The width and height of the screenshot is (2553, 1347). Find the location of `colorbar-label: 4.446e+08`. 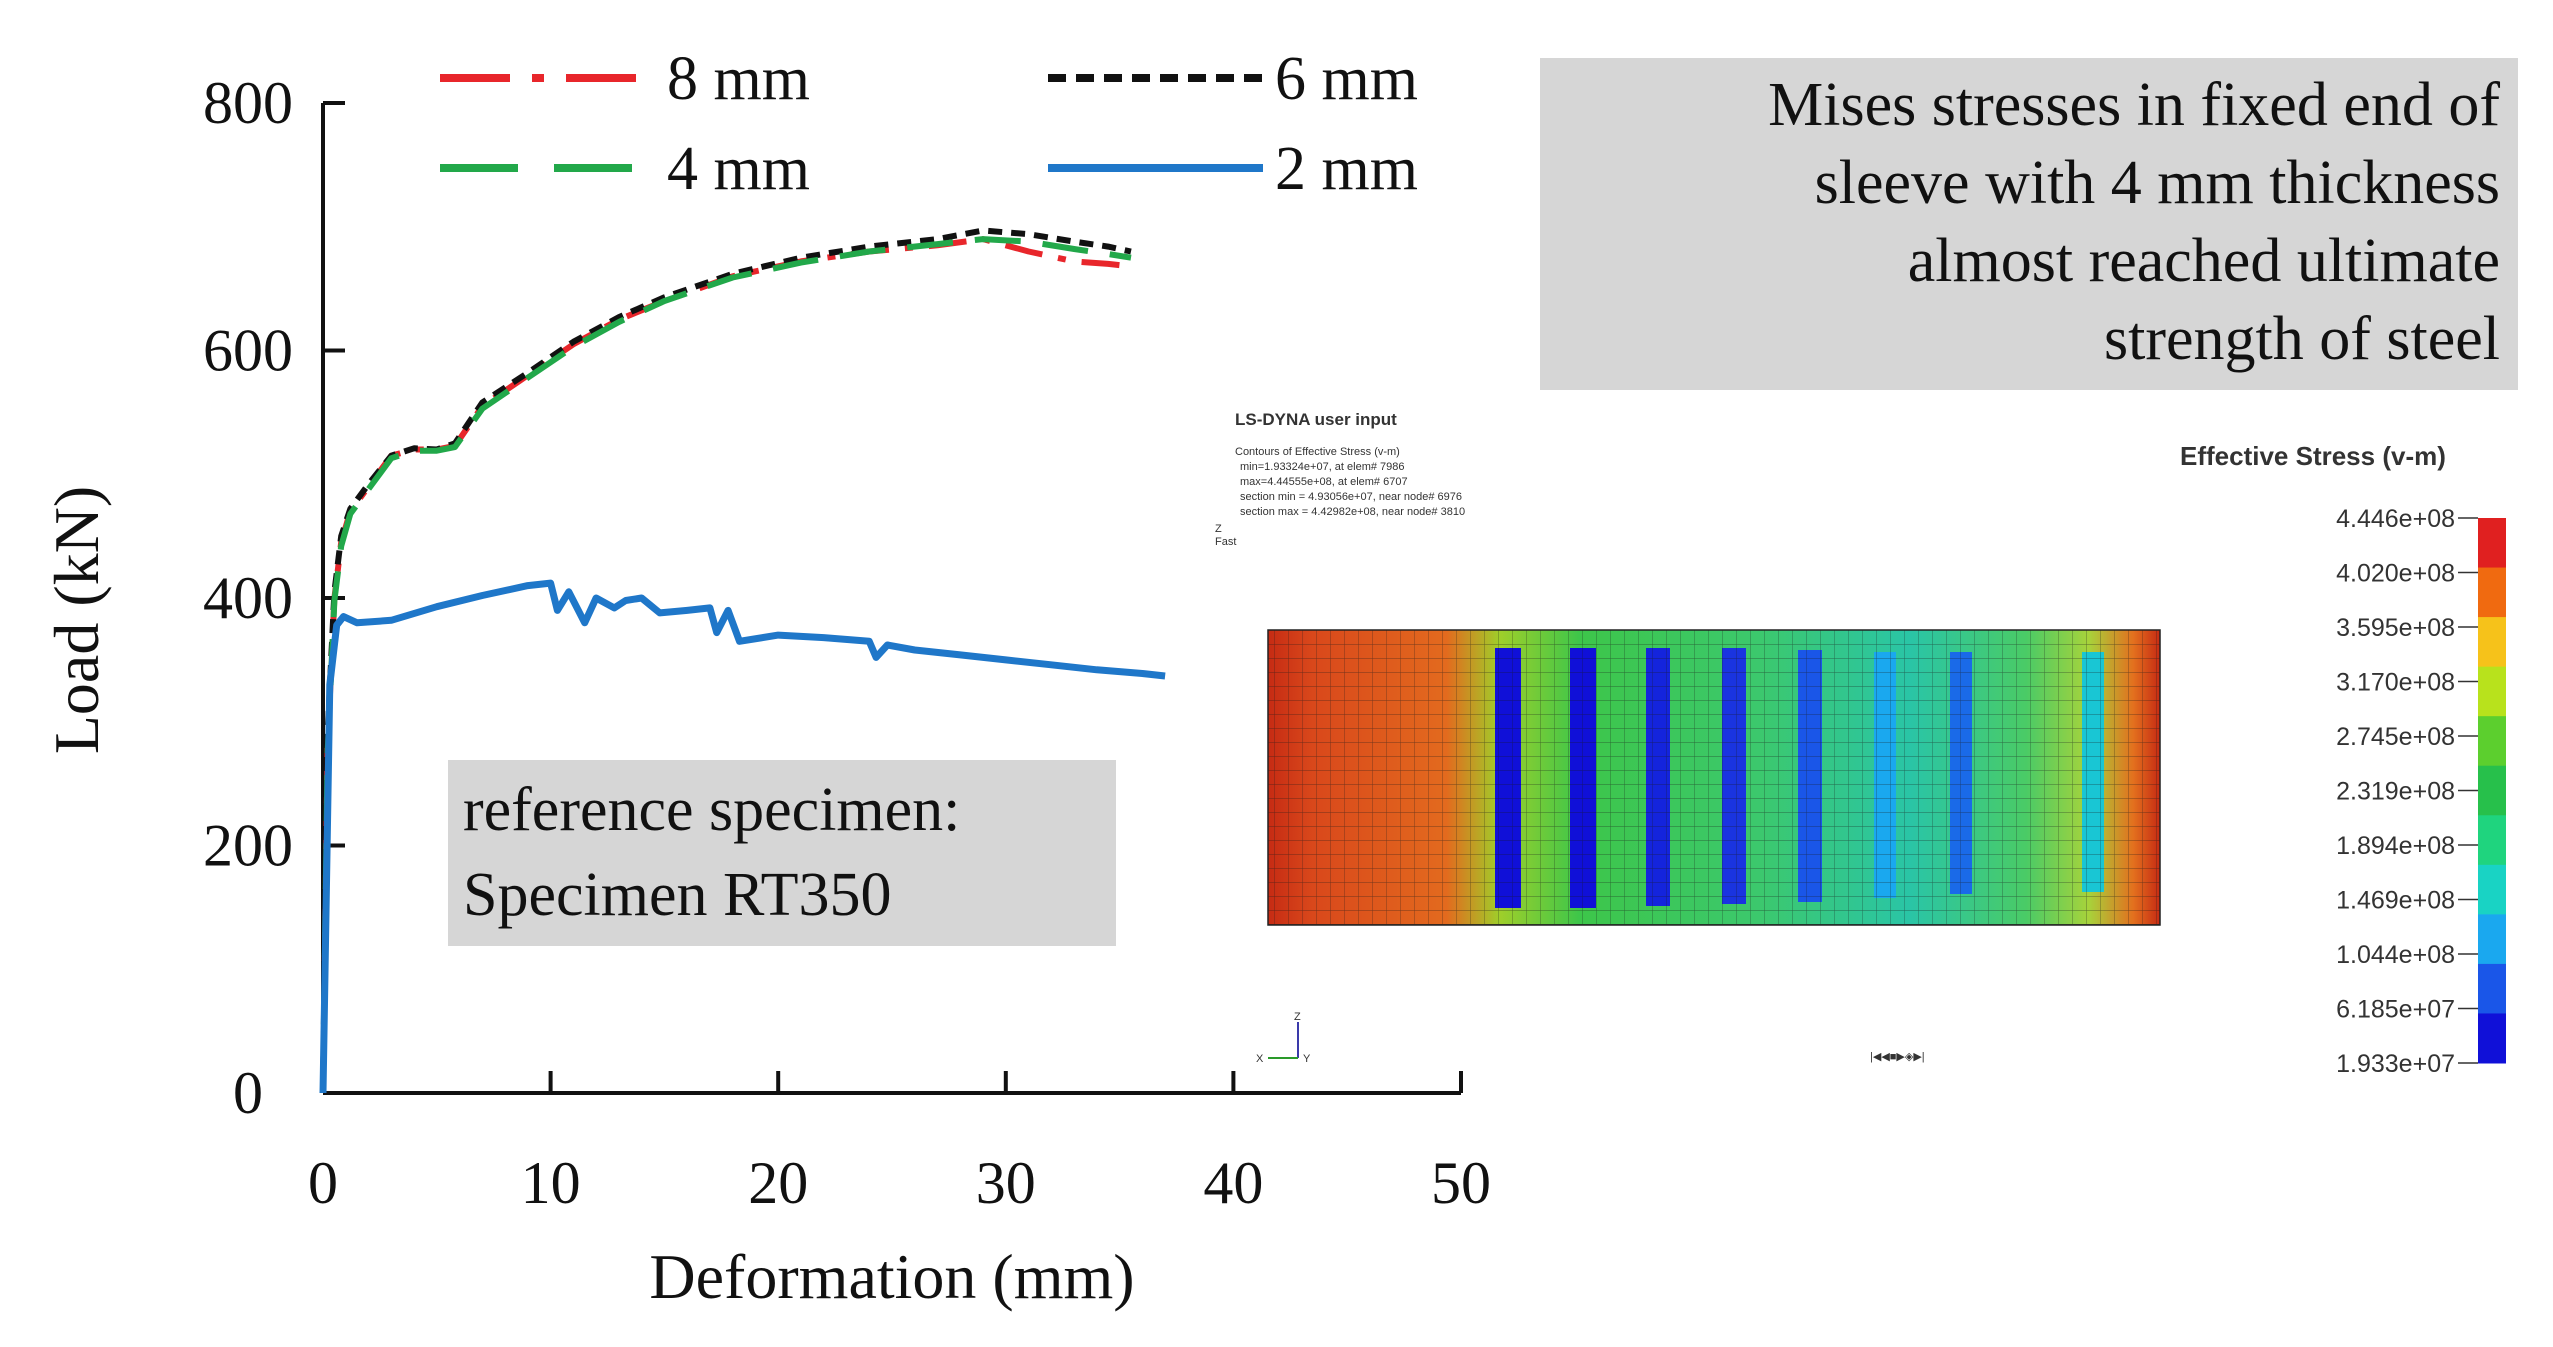

colorbar-label: 4.446e+08 is located at coordinates (2395, 519).